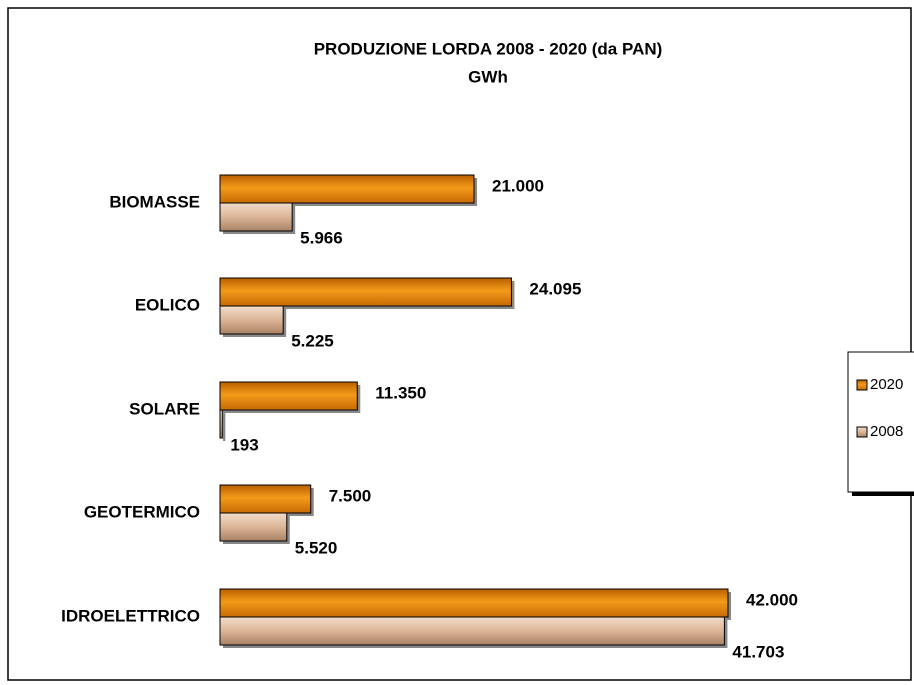 This screenshot has width=914, height=685. I want to click on data-label: 193, so click(244, 444).